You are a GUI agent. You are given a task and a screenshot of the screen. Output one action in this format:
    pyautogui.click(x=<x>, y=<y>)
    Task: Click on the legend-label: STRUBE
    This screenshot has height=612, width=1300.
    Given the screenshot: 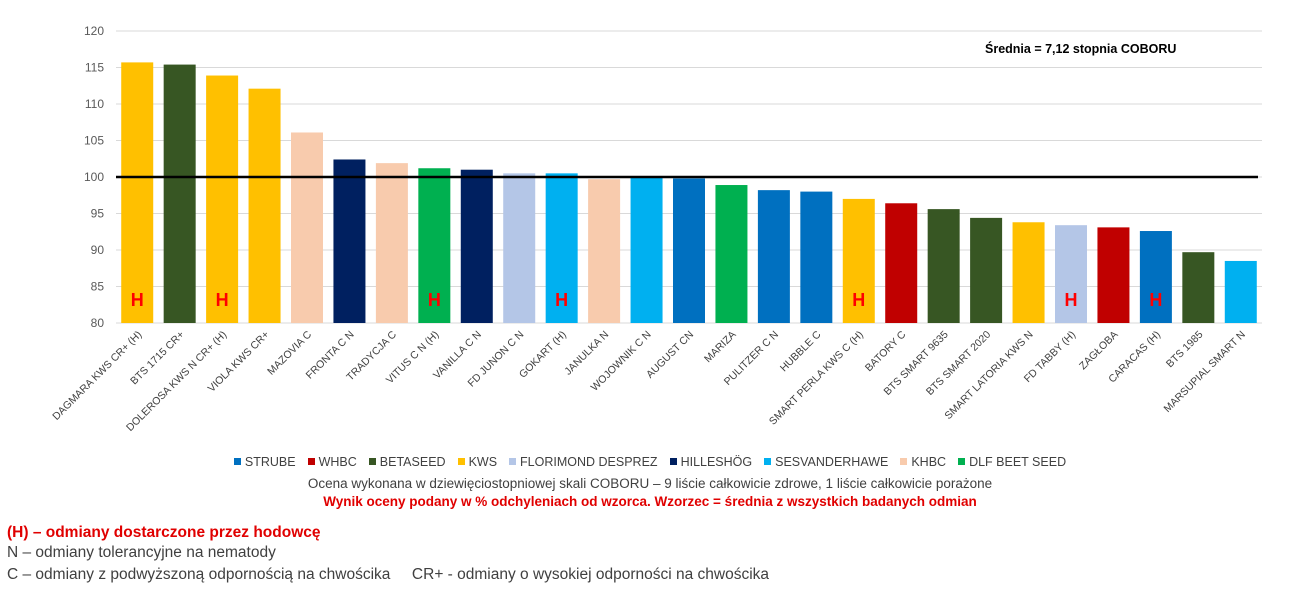 What is the action you would take?
    pyautogui.click(x=270, y=462)
    